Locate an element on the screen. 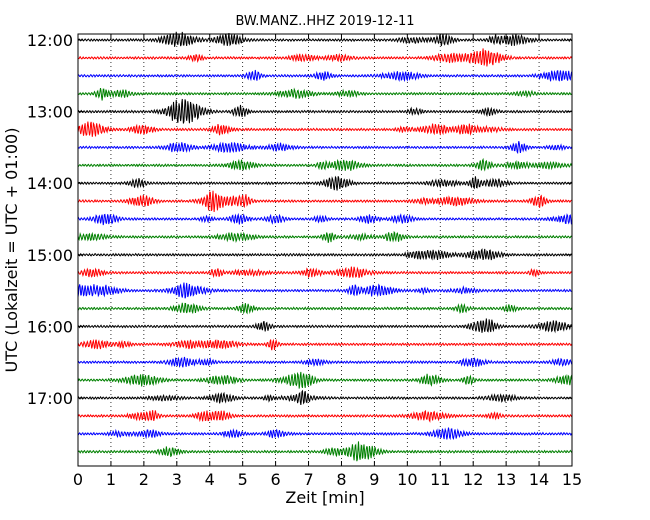  y-tick-label-1: 13:00 is located at coordinates (50, 112).